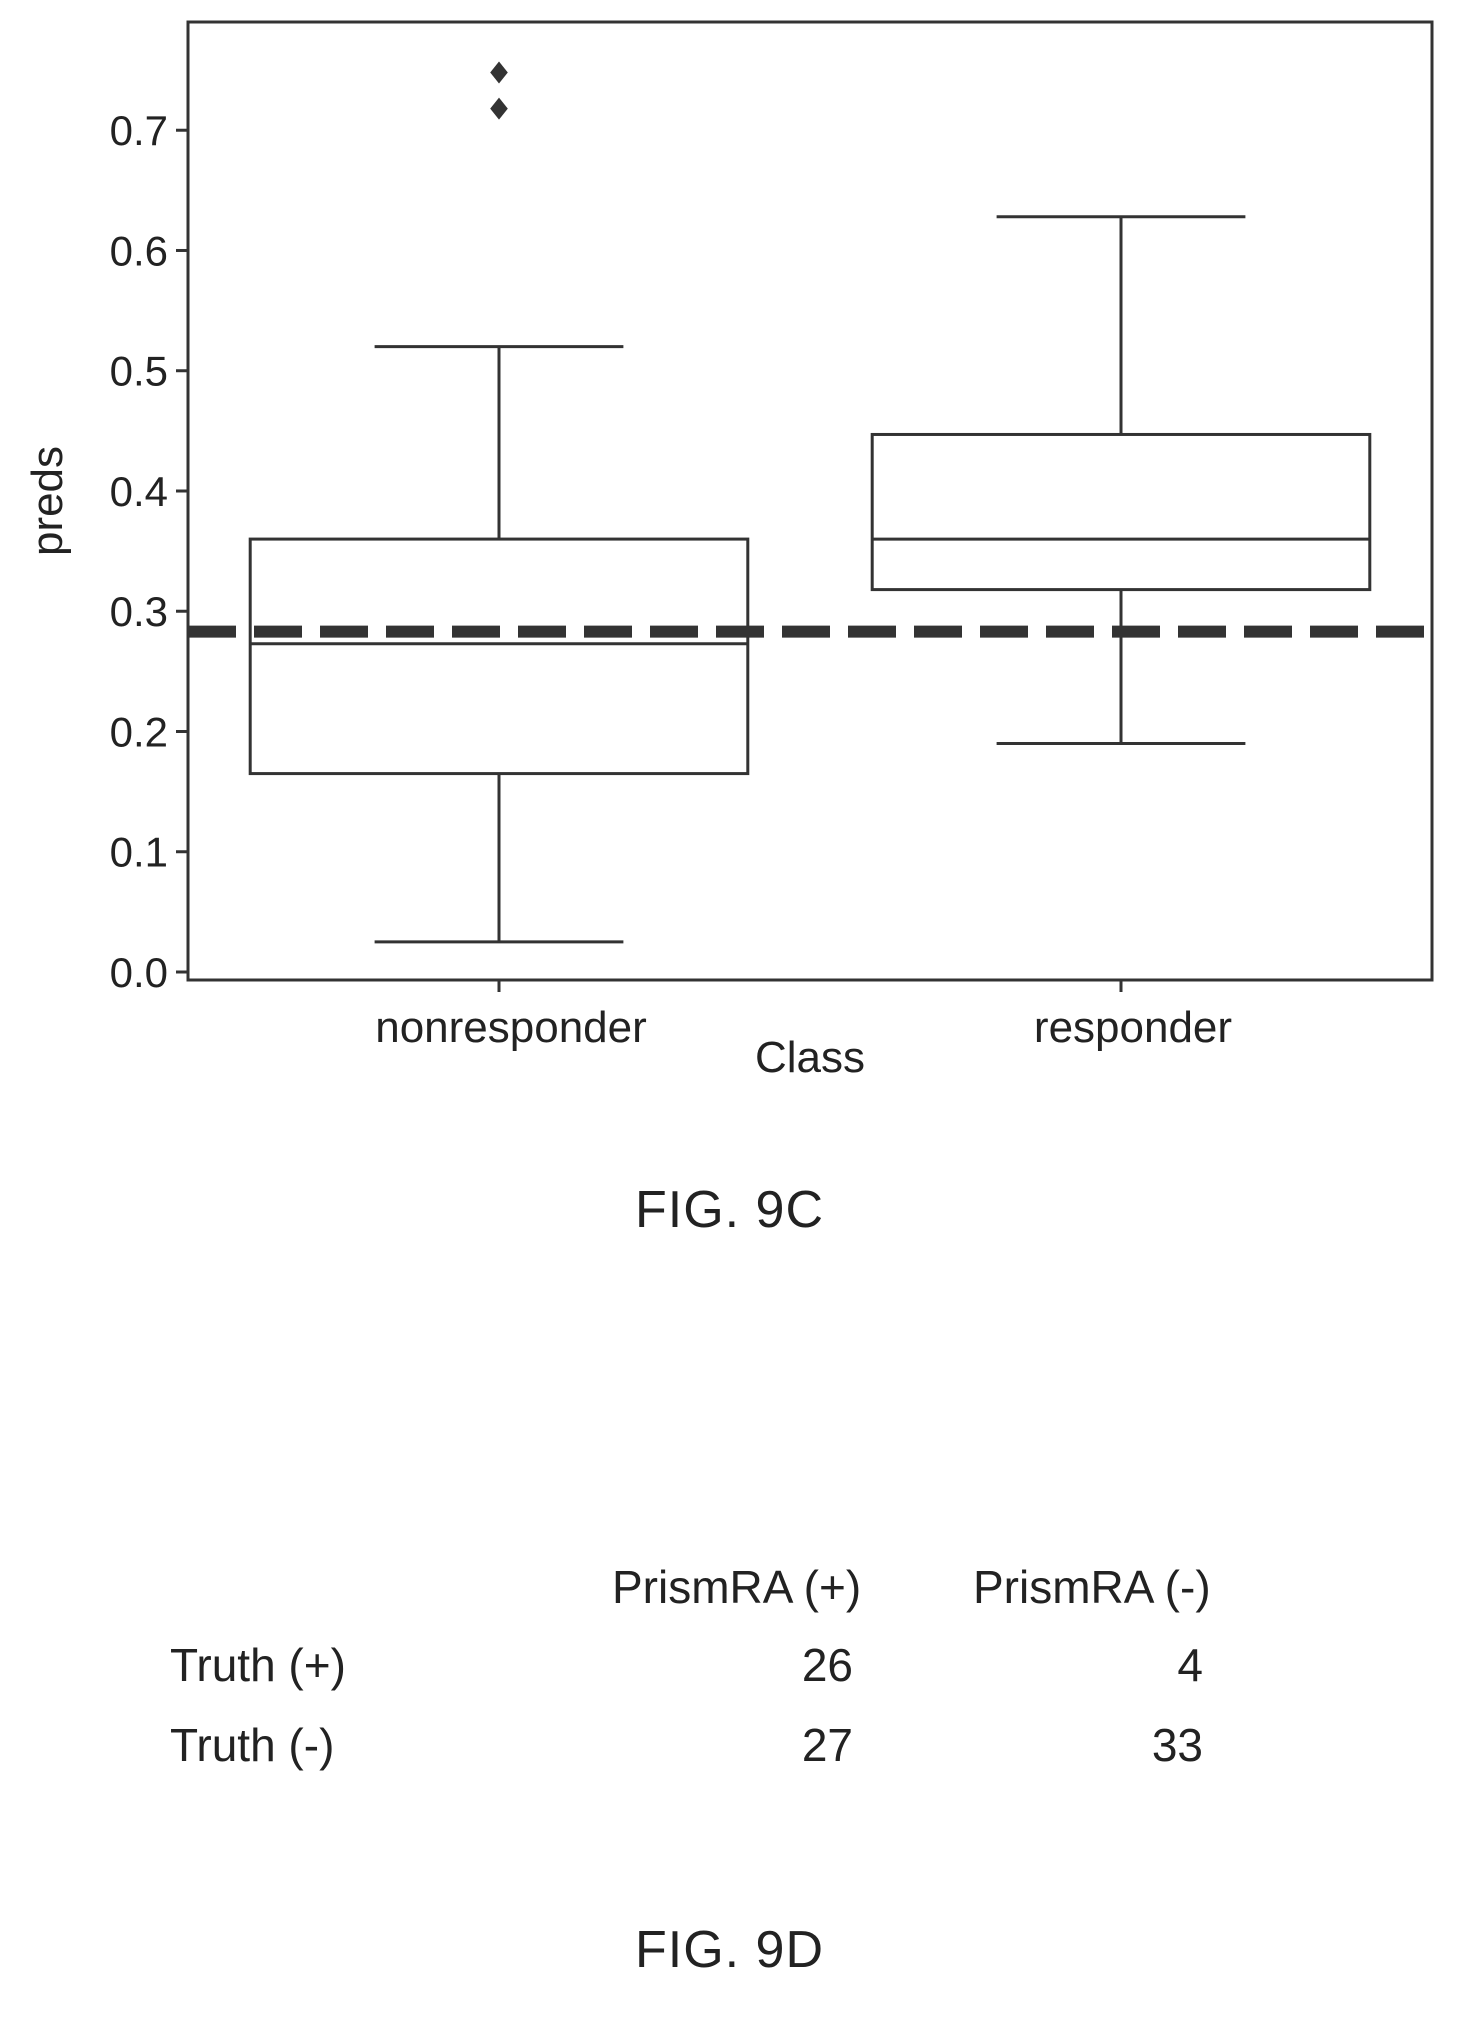  Describe the element at coordinates (810, 1057) in the screenshot. I see `x-axis-label: Class` at that location.